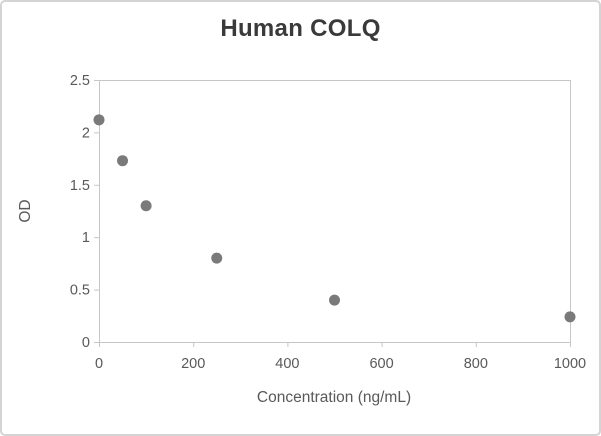 The image size is (601, 436). Describe the element at coordinates (80, 81) in the screenshot. I see `y-tick-label: 2.5` at that location.